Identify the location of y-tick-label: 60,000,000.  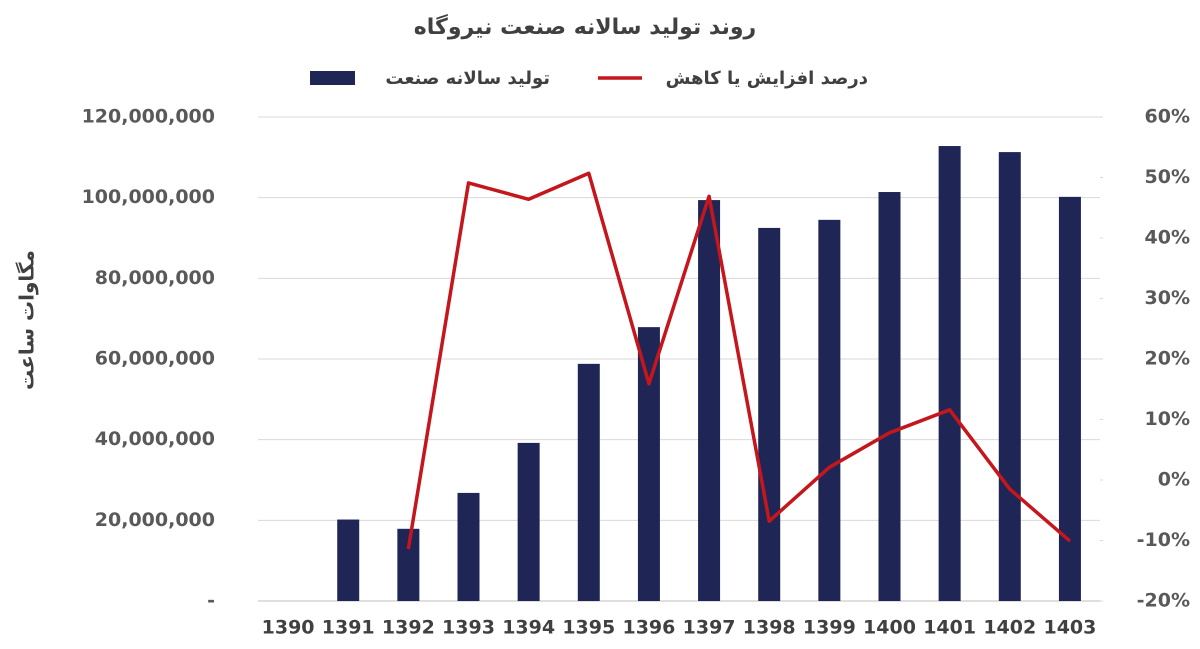
(155, 359).